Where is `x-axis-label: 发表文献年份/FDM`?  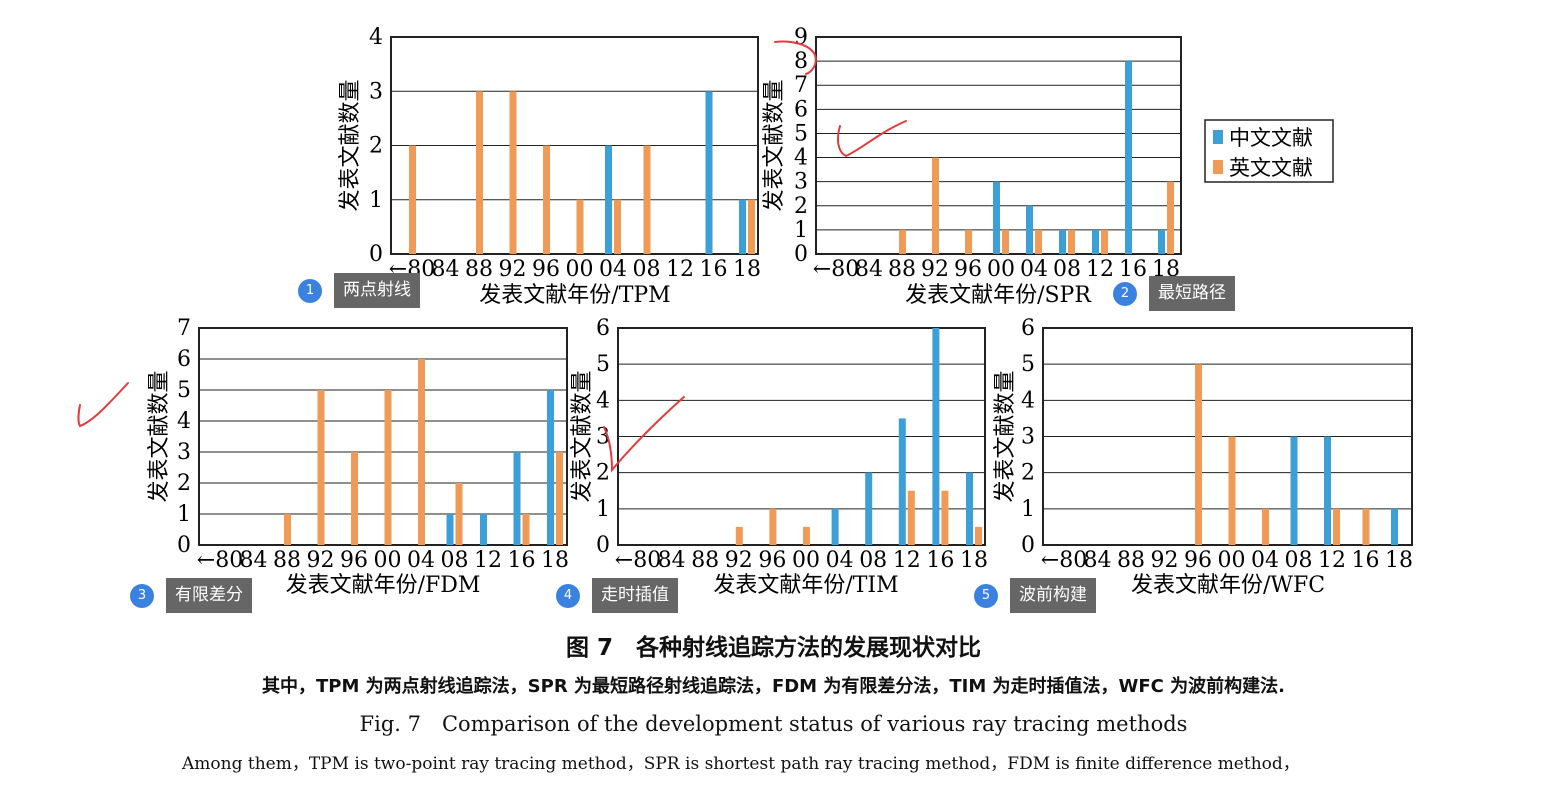 x-axis-label: 发表文献年份/FDM is located at coordinates (383, 585).